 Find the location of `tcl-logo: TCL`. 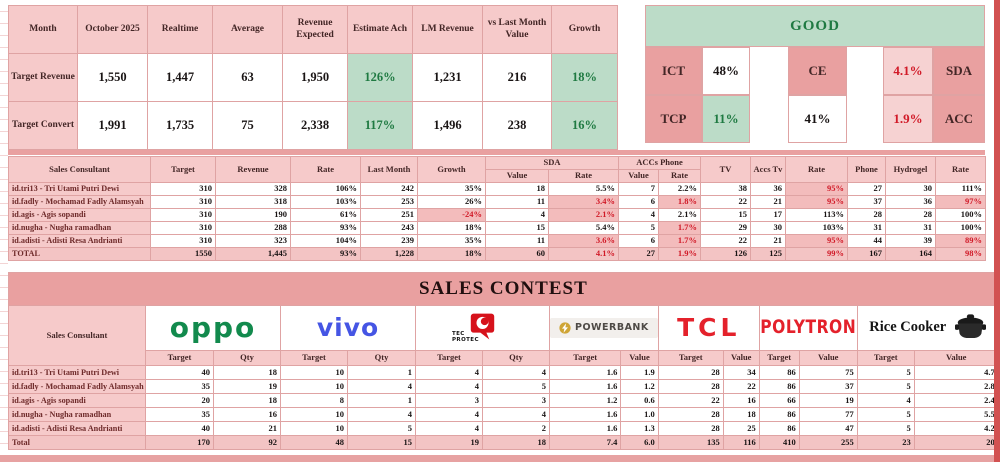

tcl-logo: TCL is located at coordinates (709, 328).